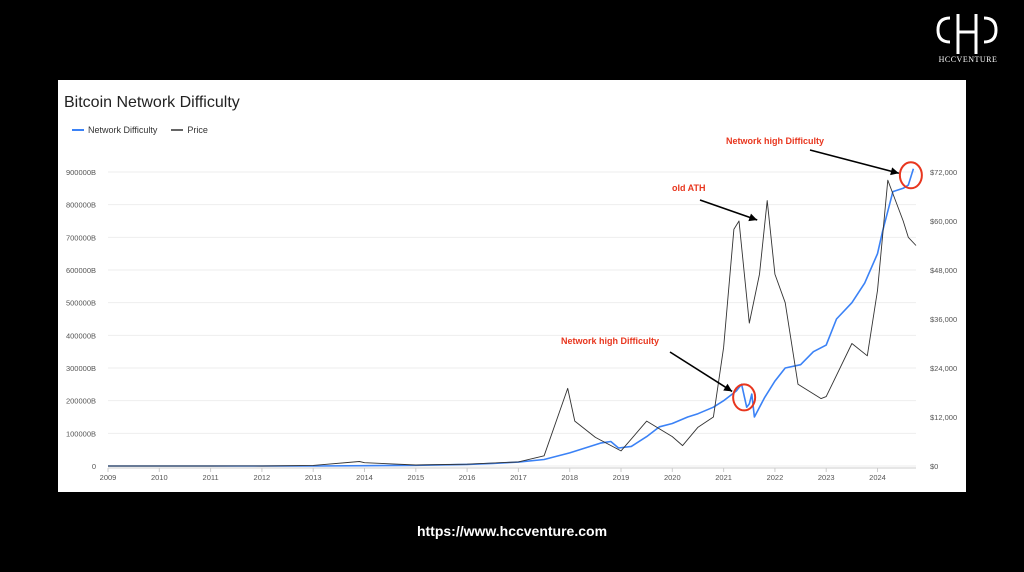  What do you see at coordinates (728, 387) in the screenshot?
I see `annotation-arrow-2021-head` at bounding box center [728, 387].